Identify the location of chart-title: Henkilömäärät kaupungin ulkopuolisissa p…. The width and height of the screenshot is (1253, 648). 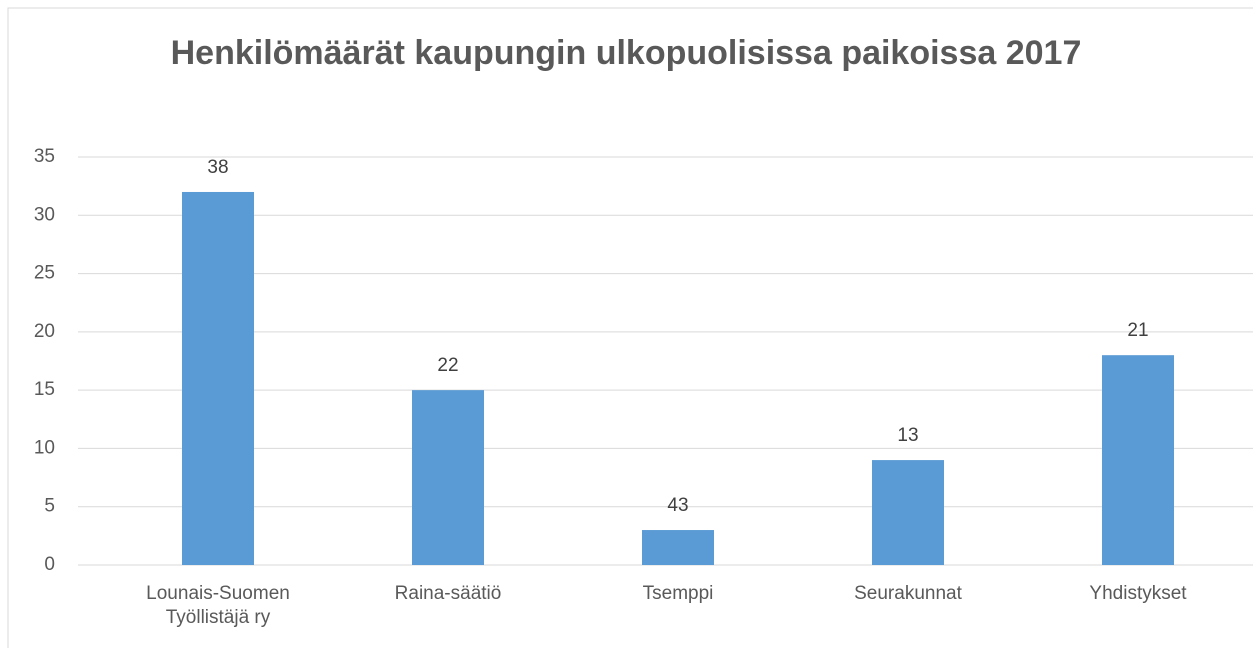
(626, 53).